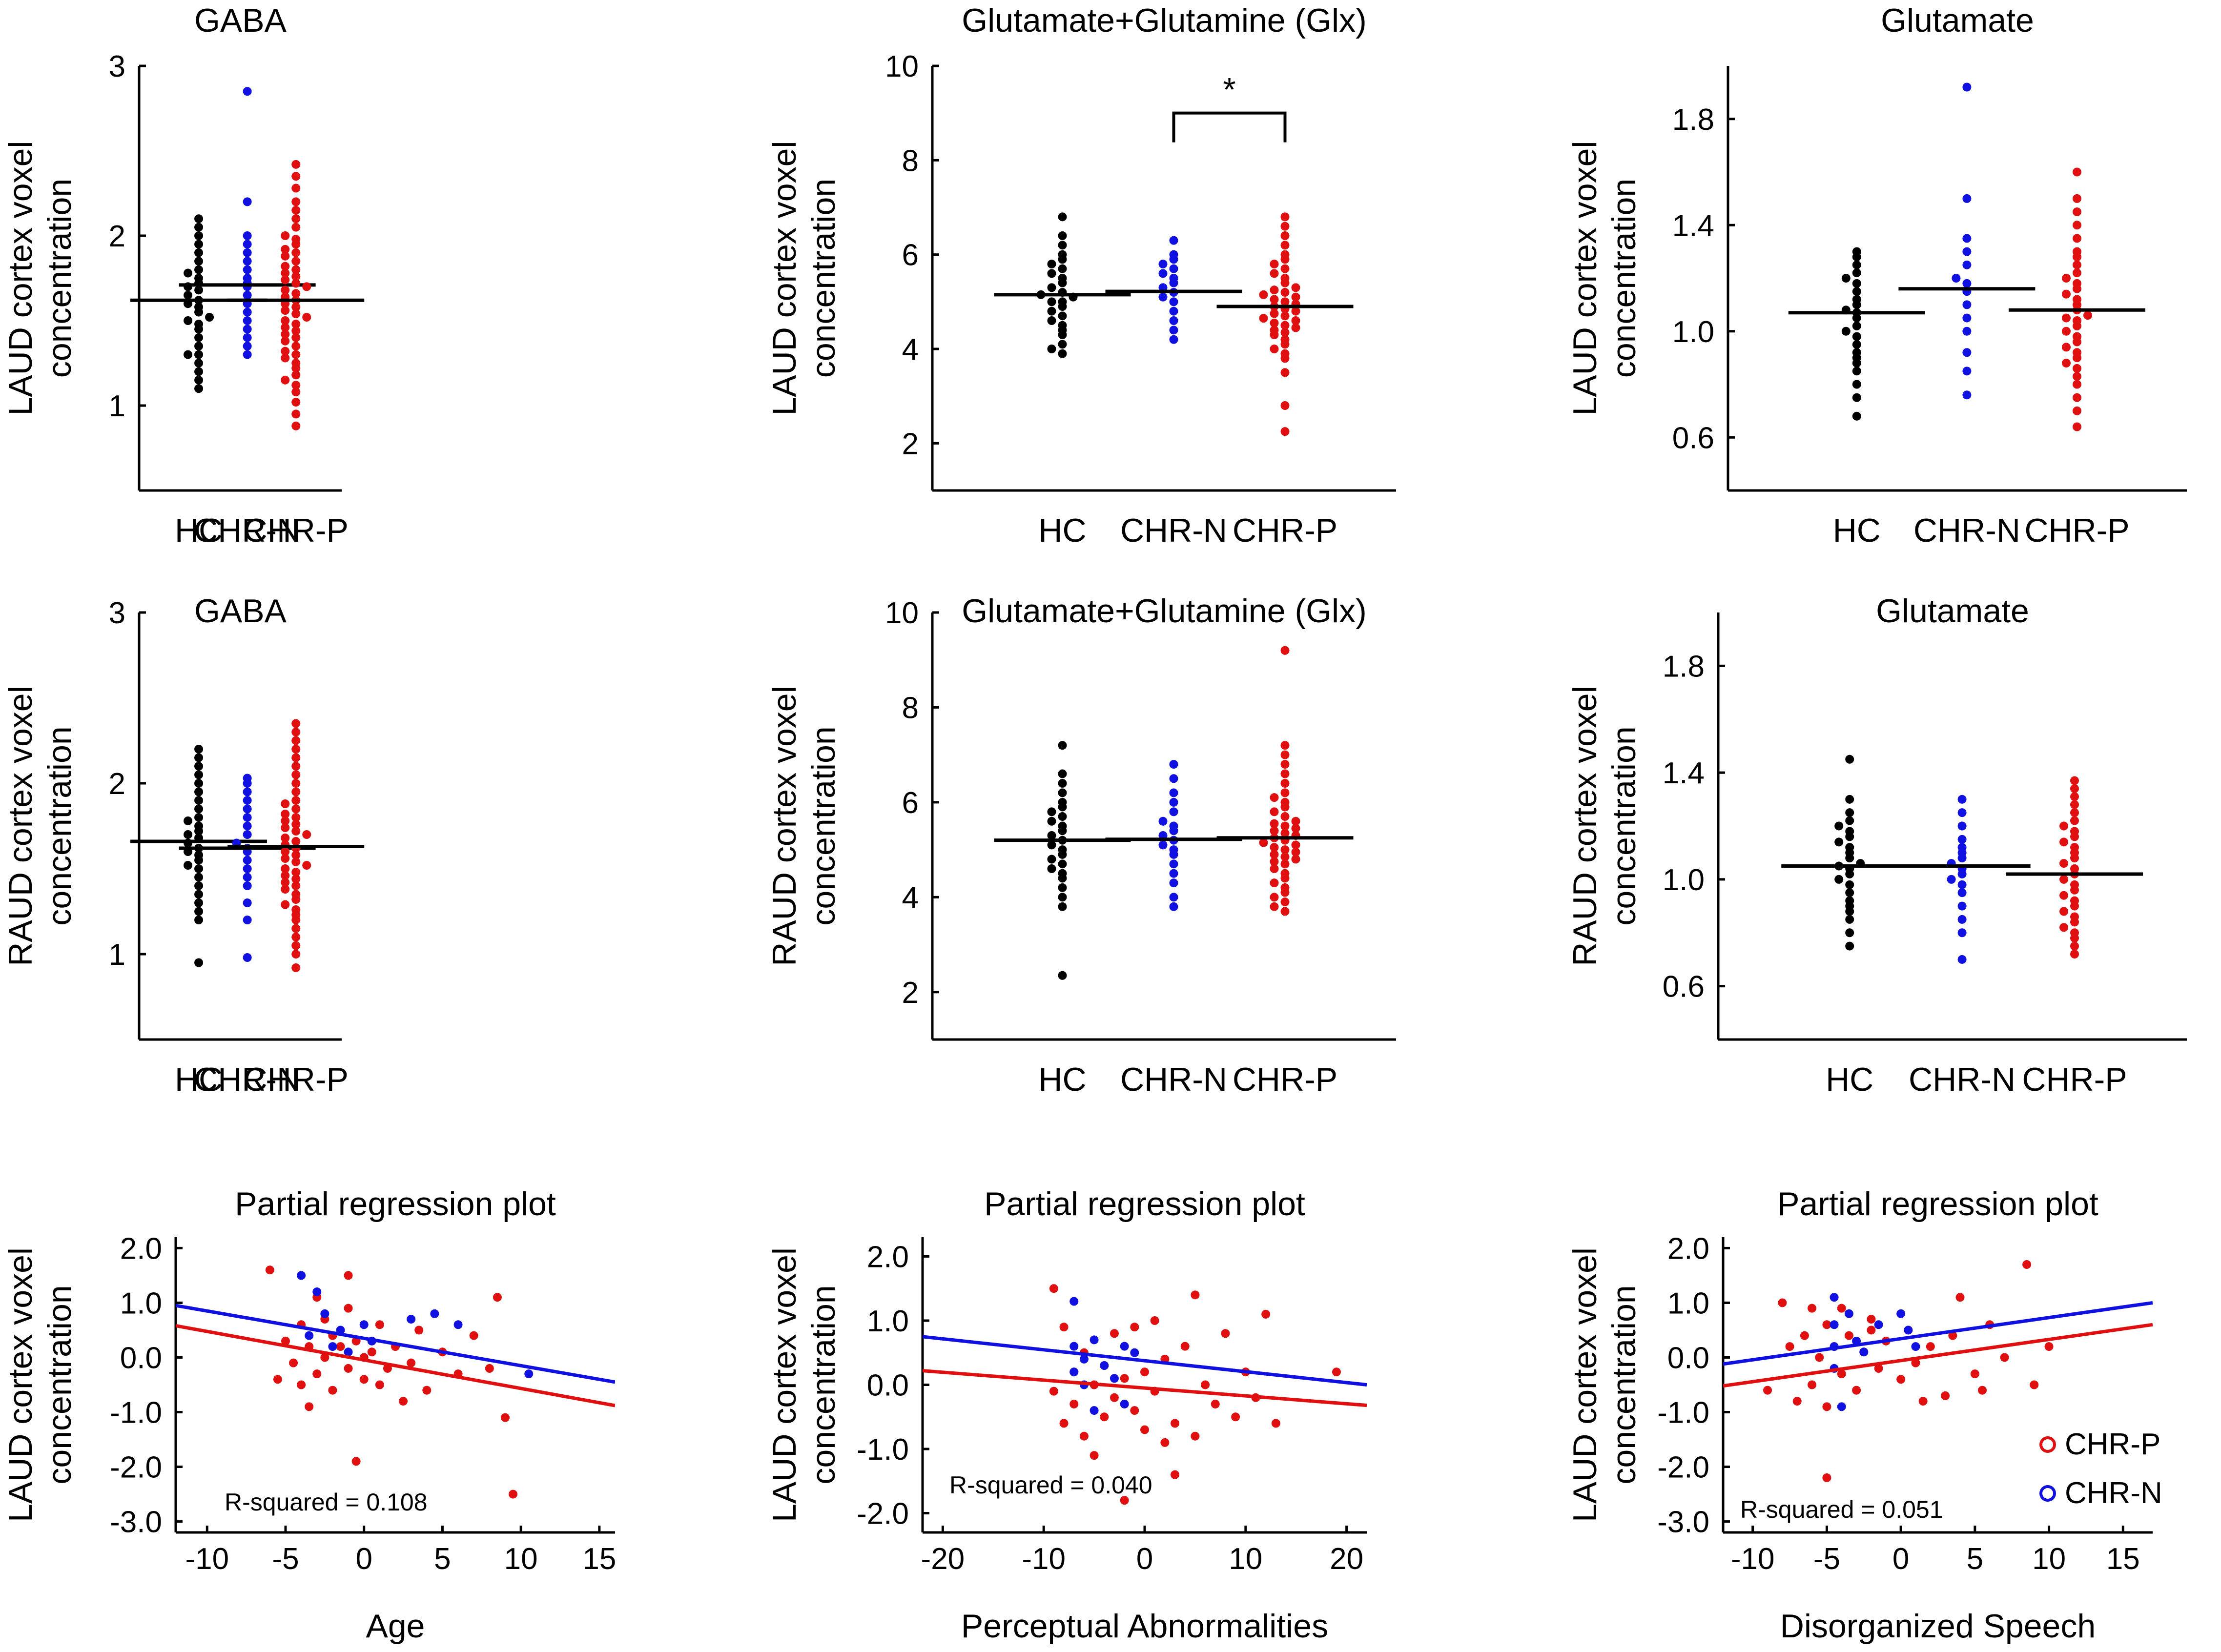 The width and height of the screenshot is (2221, 1652). What do you see at coordinates (285, 1559) in the screenshot?
I see `x-tick-label: -5` at bounding box center [285, 1559].